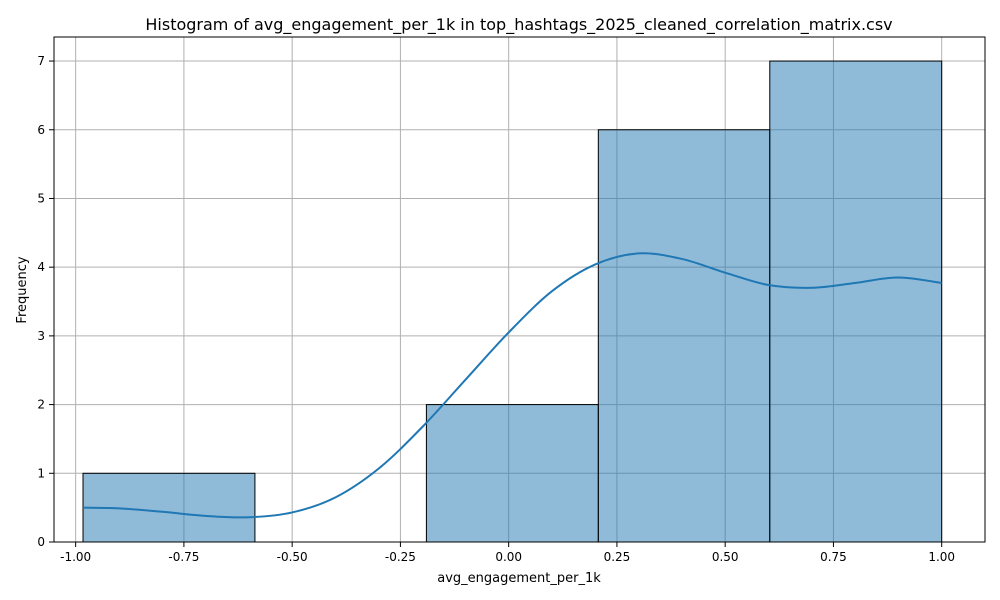 The image size is (1000, 600). I want to click on y-tick-label: 1, so click(41, 473).